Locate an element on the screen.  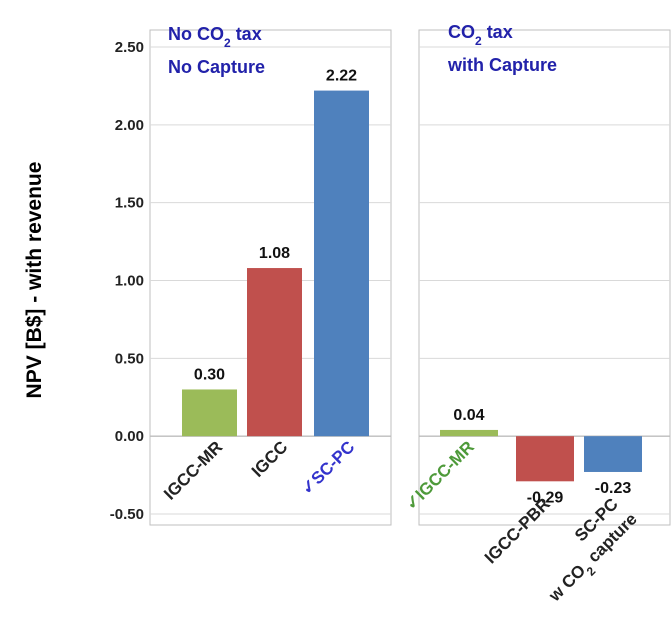
data-label: -0.29 is located at coordinates (545, 497).